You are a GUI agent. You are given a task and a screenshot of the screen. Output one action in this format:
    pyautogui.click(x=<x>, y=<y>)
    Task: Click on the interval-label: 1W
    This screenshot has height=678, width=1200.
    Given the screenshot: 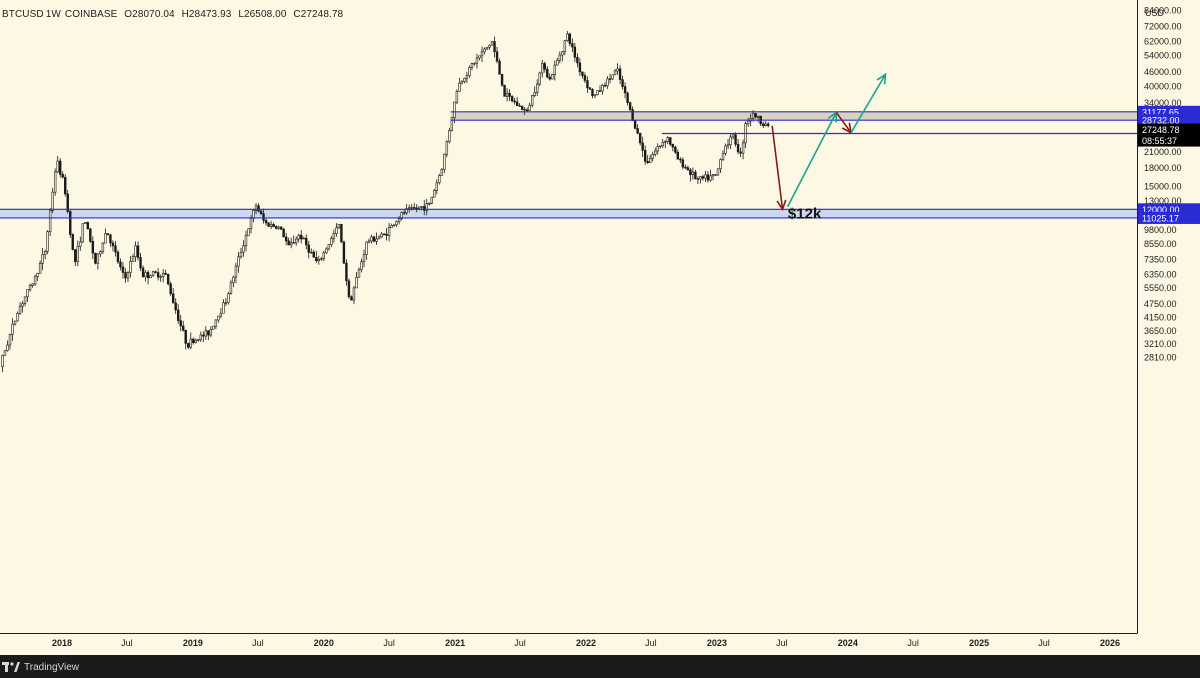 What is the action you would take?
    pyautogui.click(x=53, y=14)
    